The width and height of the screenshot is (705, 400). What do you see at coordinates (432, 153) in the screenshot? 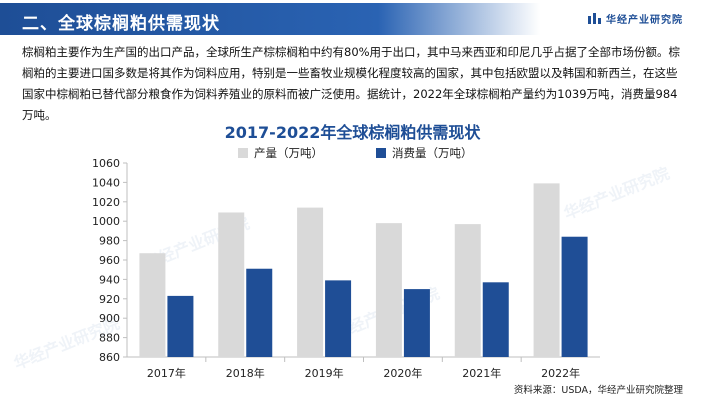
I see `legend-label-consumption: 消费量（万吨）` at bounding box center [432, 153].